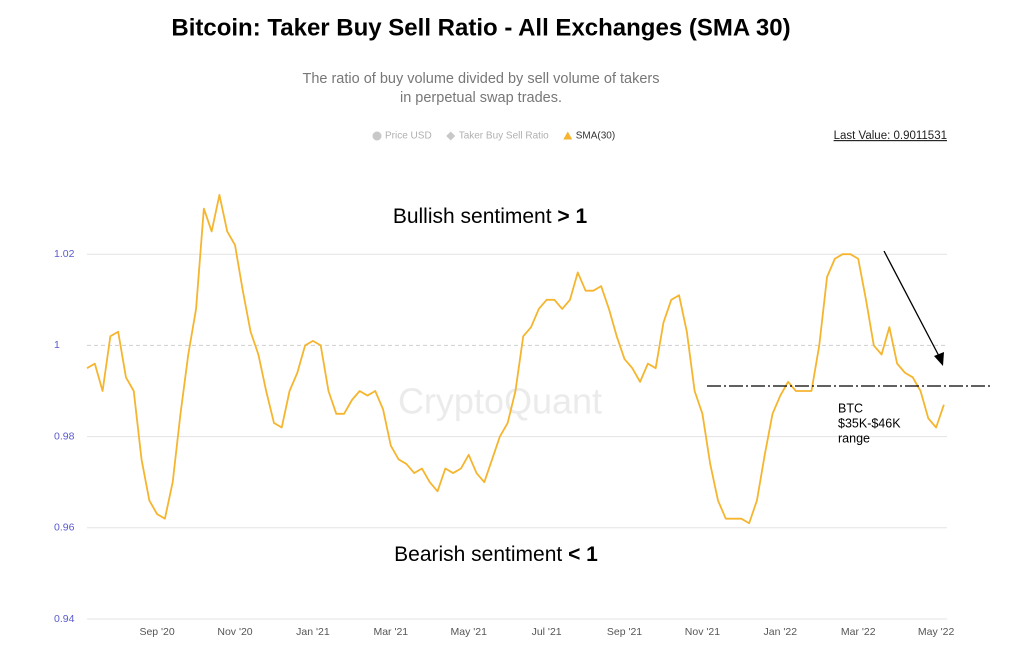 The height and width of the screenshot is (662, 1024). Describe the element at coordinates (313, 632) in the screenshot. I see `x-tick-label: Jan '21` at that location.